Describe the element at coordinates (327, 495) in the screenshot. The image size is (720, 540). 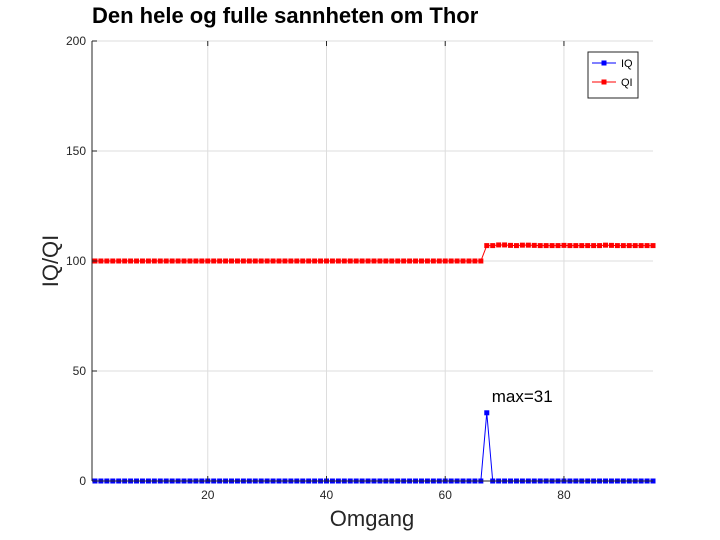
I see `x-tick-label: 40` at that location.